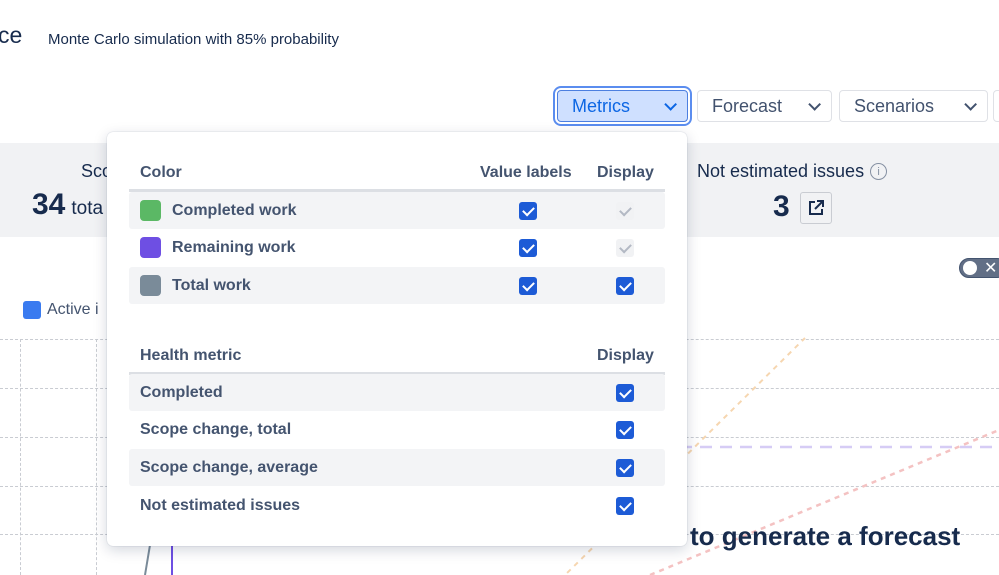 The height and width of the screenshot is (575, 999). I want to click on metrics-button: Metrics, so click(622, 106).